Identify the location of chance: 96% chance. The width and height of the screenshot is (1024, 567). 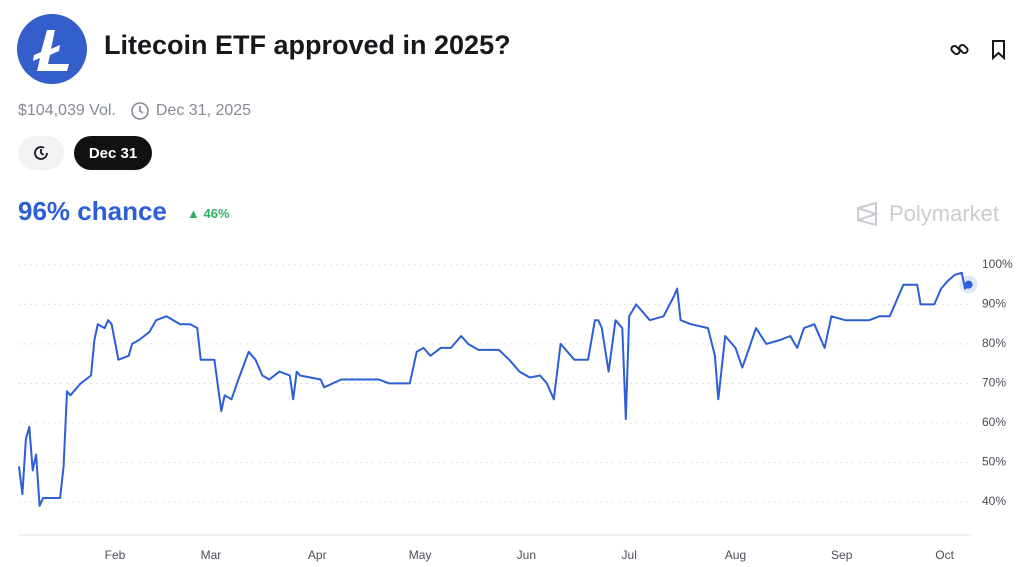
(92, 211).